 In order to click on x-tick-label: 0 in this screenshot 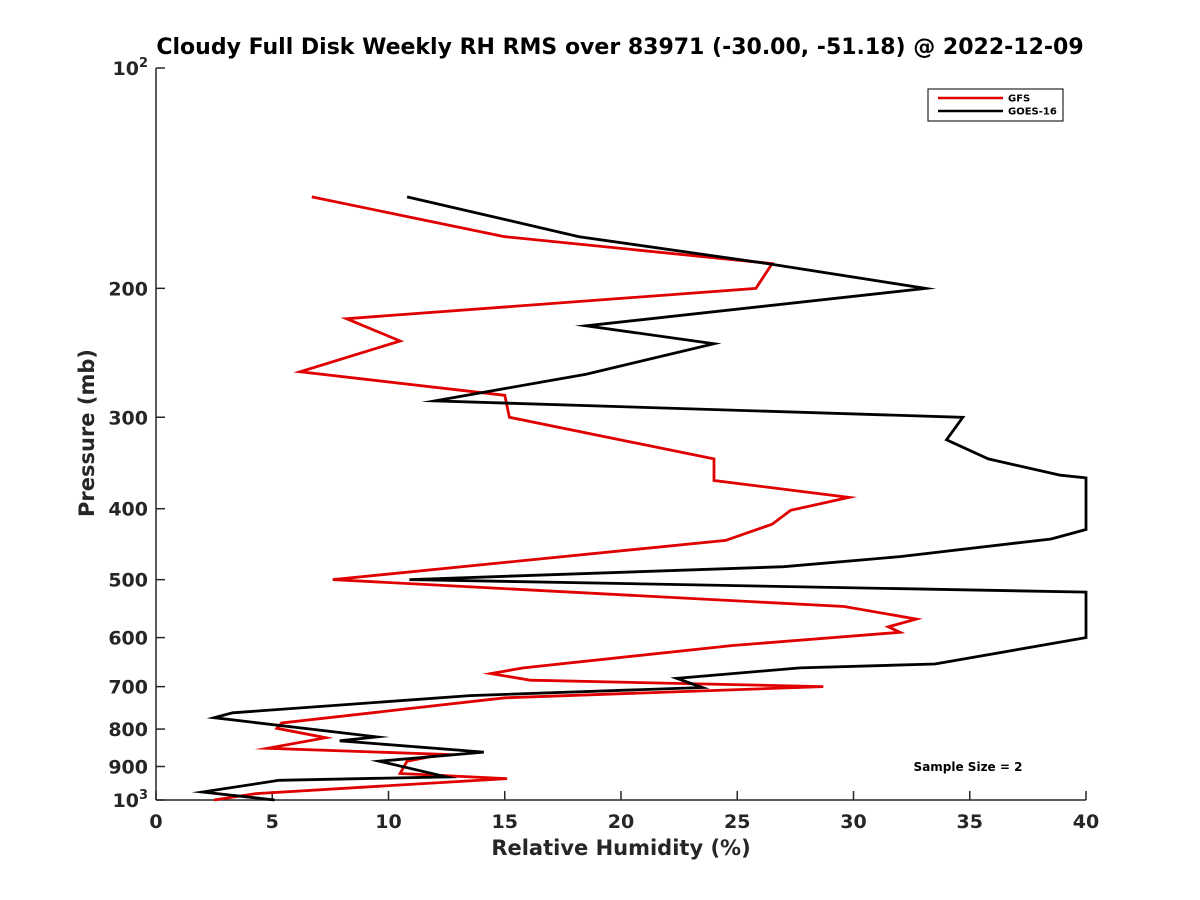, I will do `click(155, 822)`.